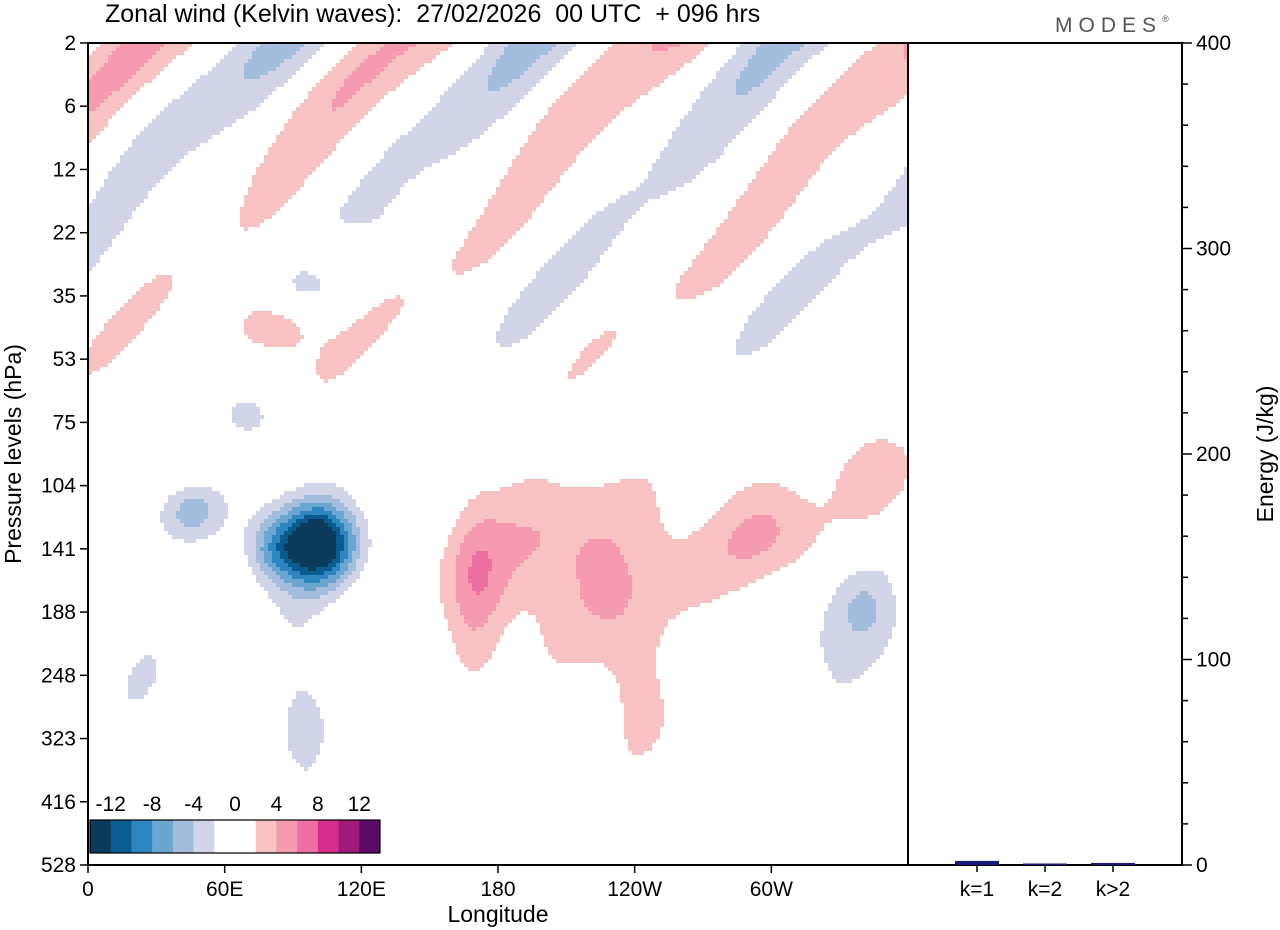 The height and width of the screenshot is (930, 1280). What do you see at coordinates (58, 612) in the screenshot?
I see `y-tick-label: 188` at bounding box center [58, 612].